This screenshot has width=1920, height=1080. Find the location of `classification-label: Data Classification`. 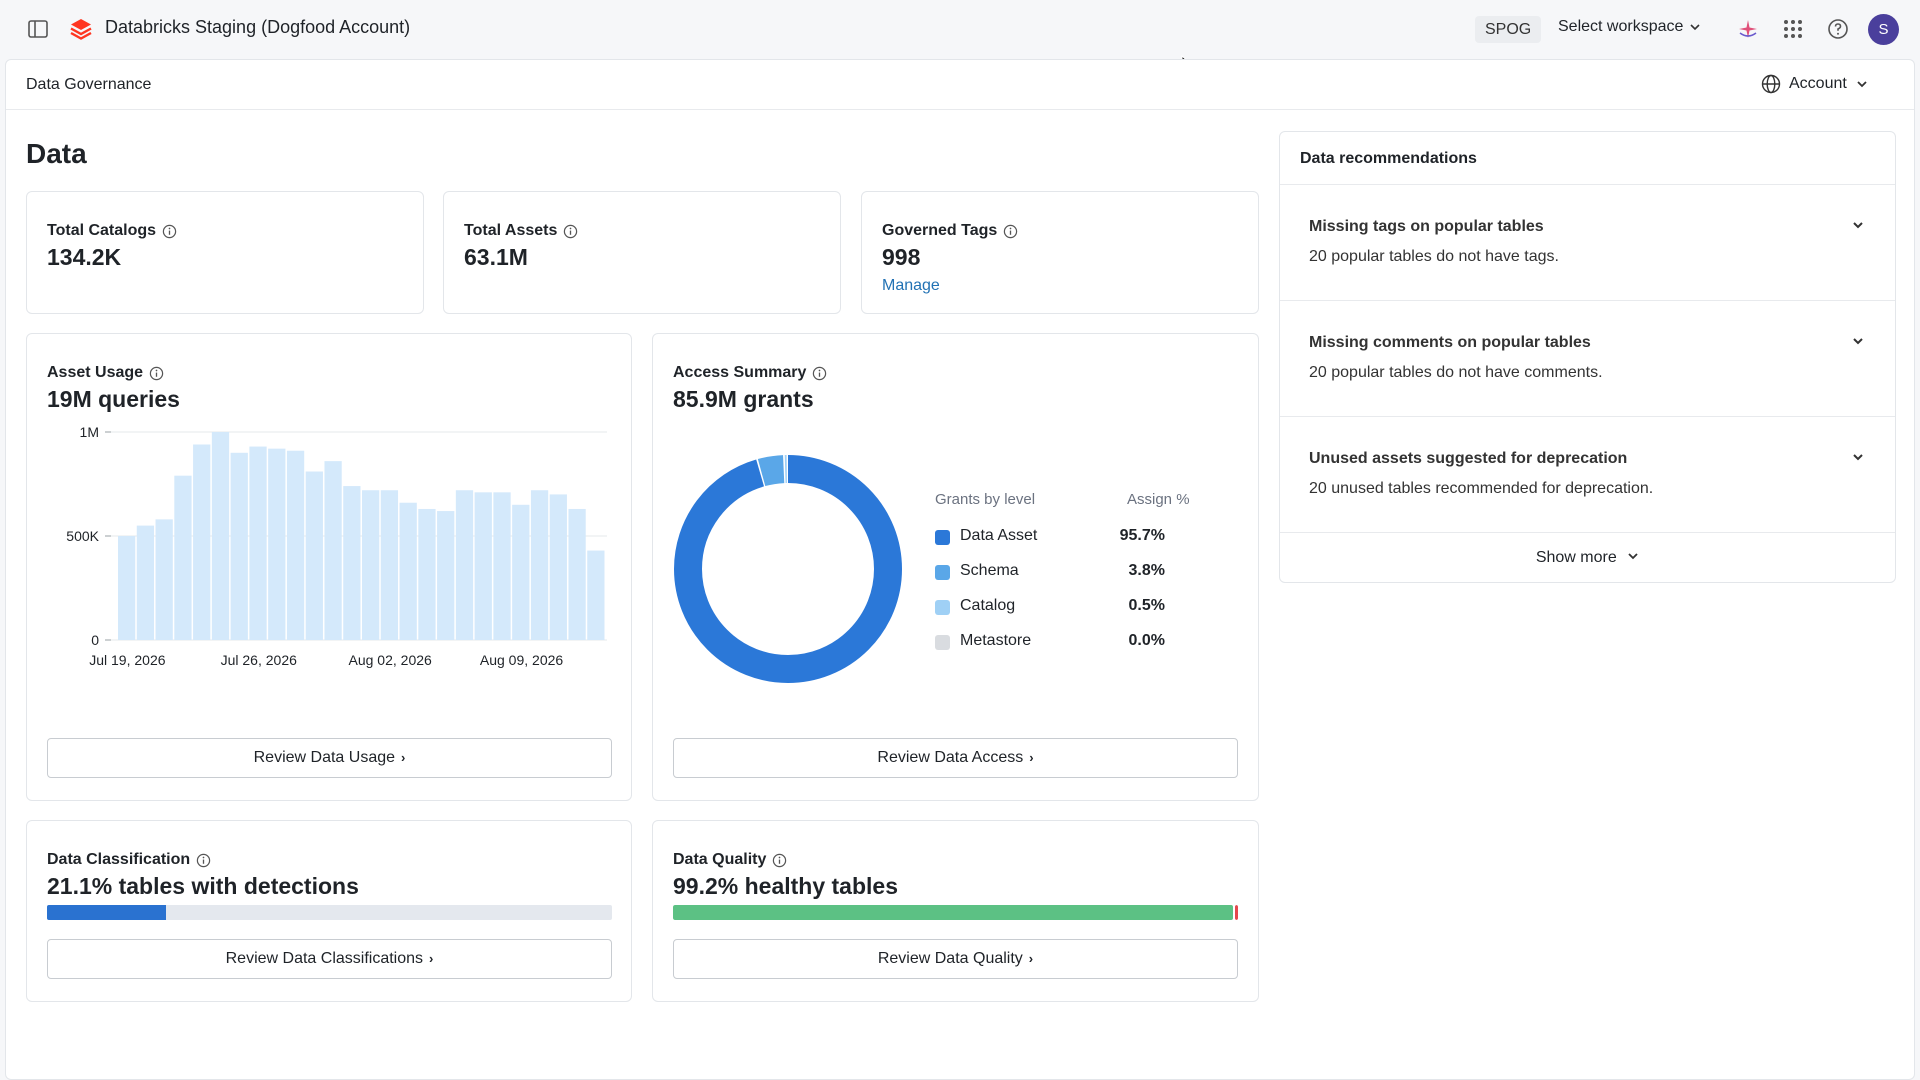

classification-label: Data Classification is located at coordinates (129, 860).